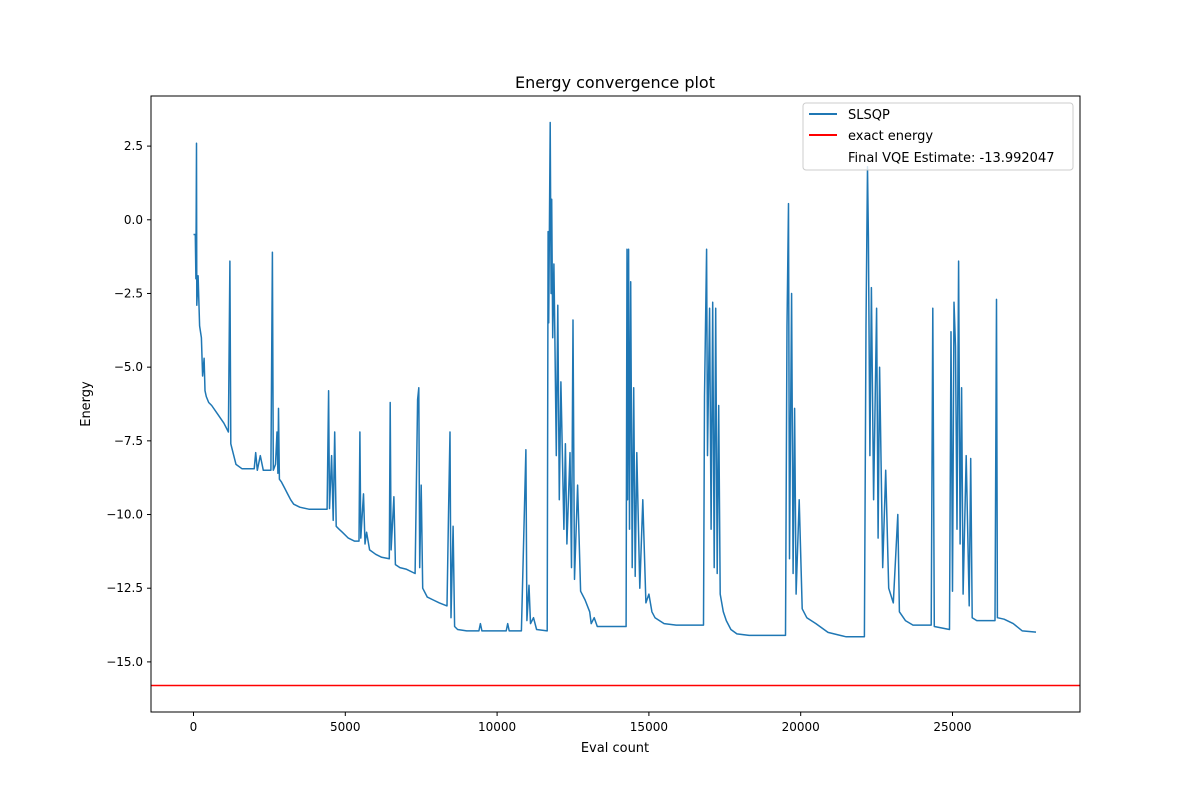 The height and width of the screenshot is (800, 1200). What do you see at coordinates (951, 158) in the screenshot?
I see `legend-label-final-estimate: Final VQE Estimate: -13.992047` at bounding box center [951, 158].